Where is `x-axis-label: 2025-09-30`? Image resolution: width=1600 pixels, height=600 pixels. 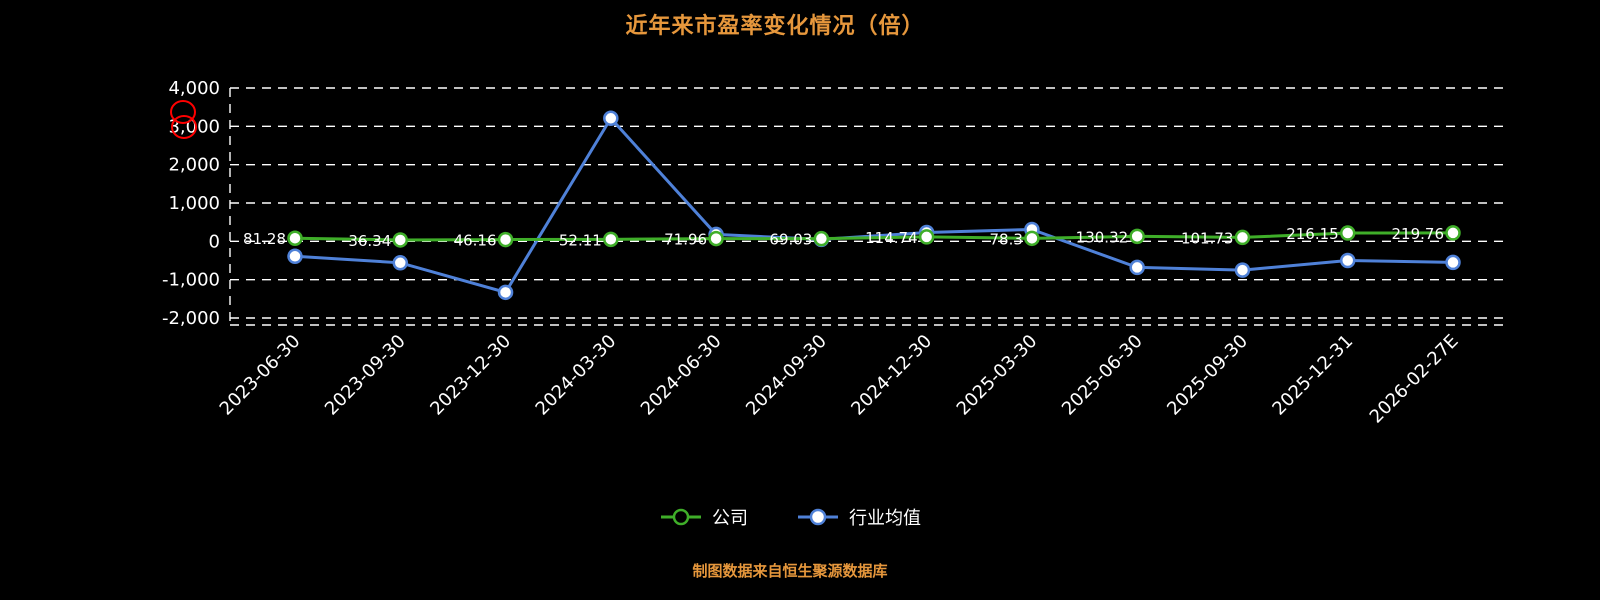
x-axis-label: 2025-09-30 is located at coordinates (1207, 375).